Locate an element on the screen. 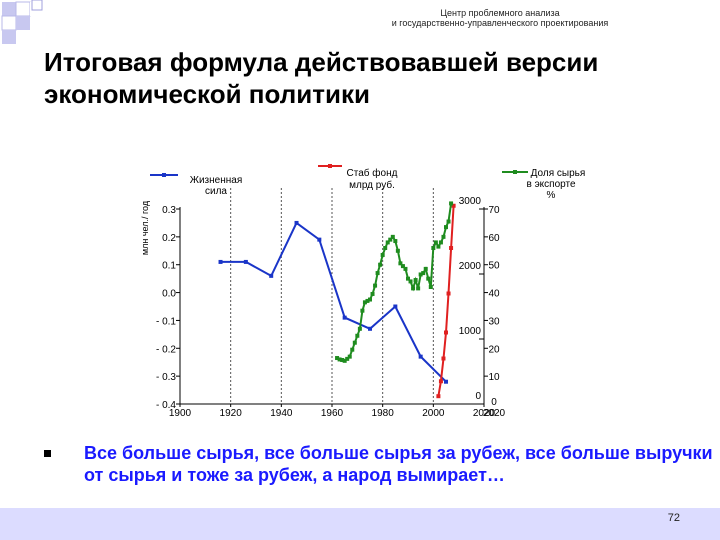  y-left-tick-label: - 0.3 is located at coordinates (166, 377).